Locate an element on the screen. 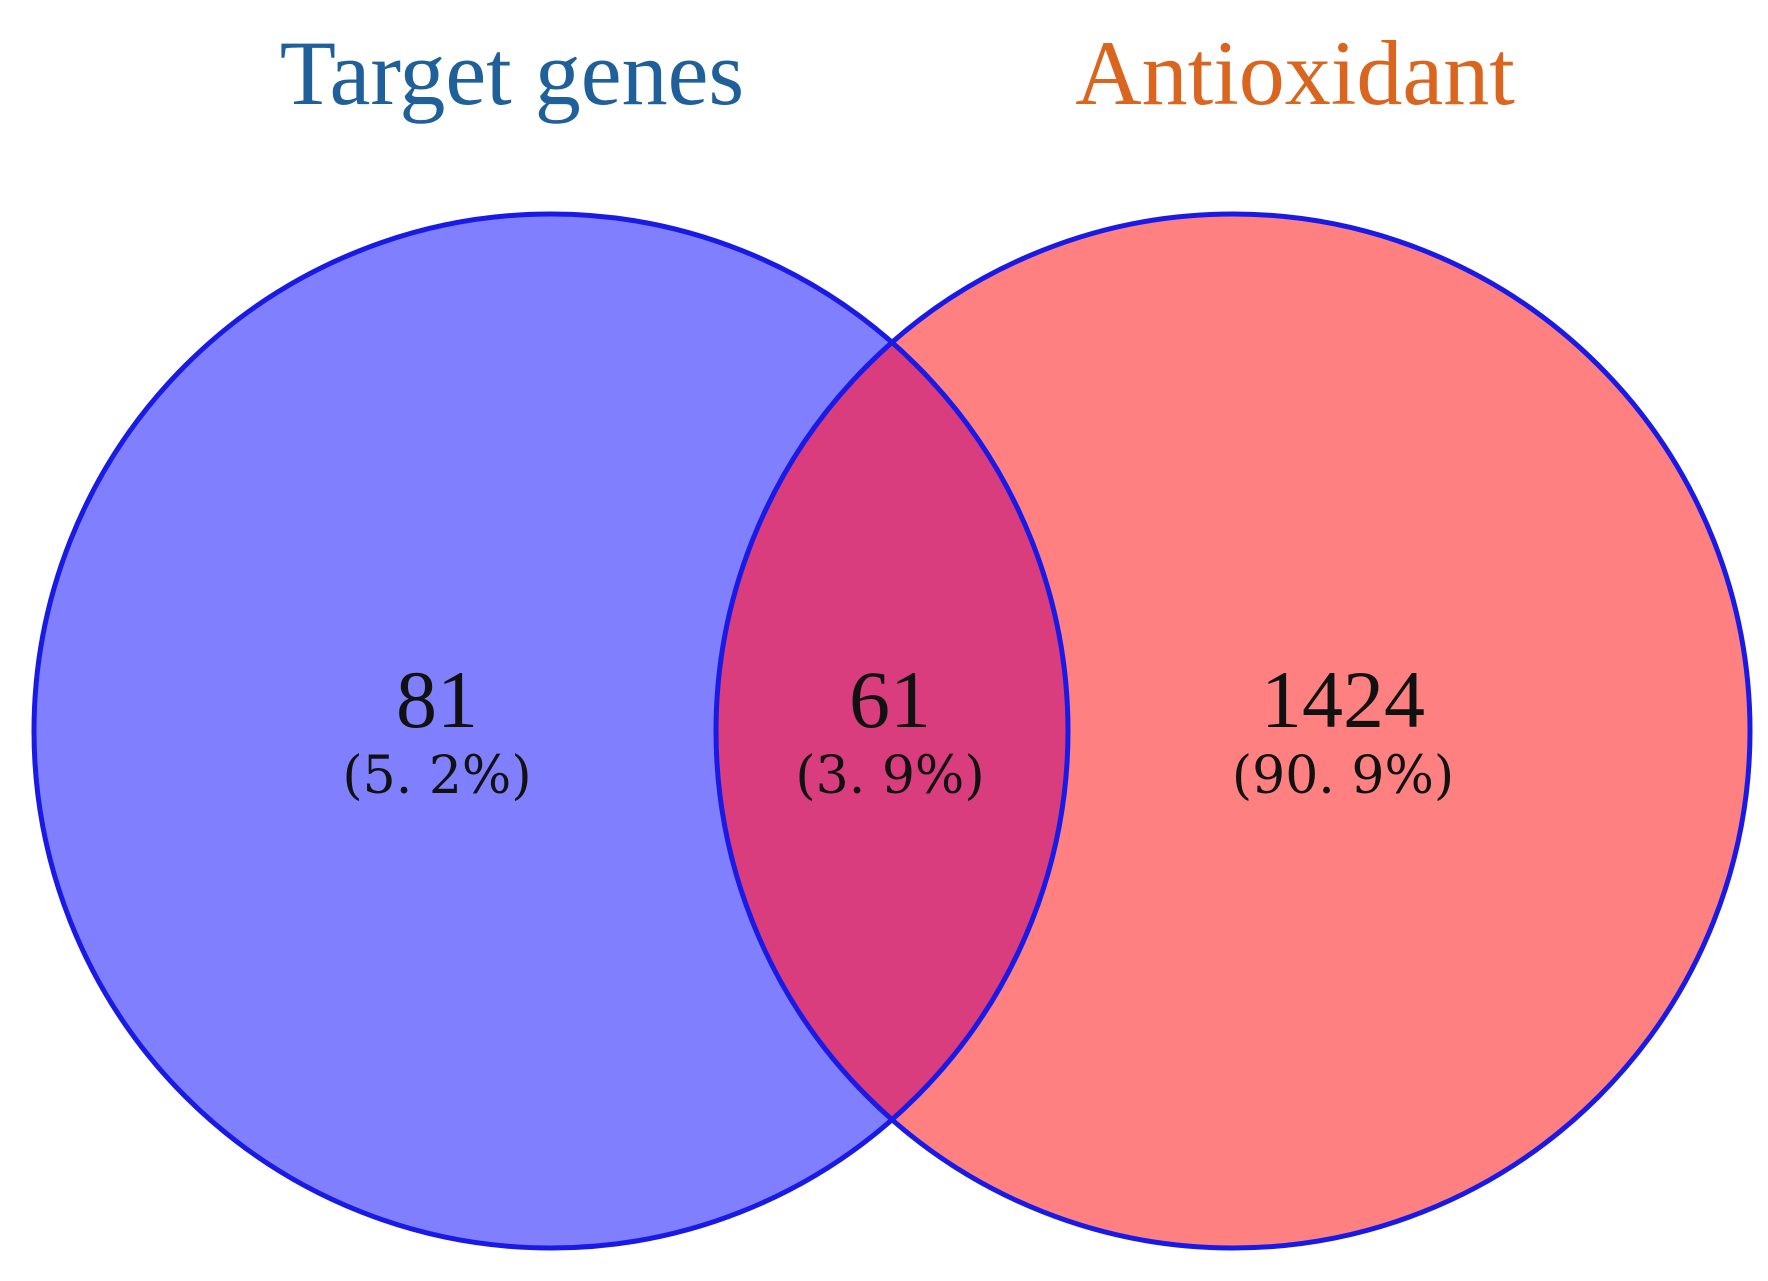  overlap-count: 61 is located at coordinates (890, 699).